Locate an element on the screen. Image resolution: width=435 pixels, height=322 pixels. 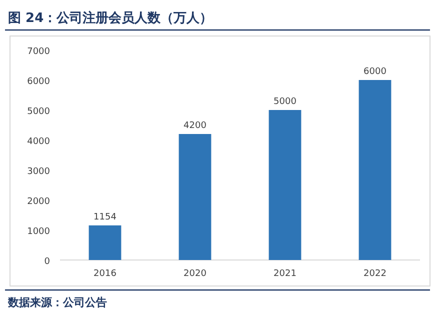
data-label: 6000 is located at coordinates (375, 72).